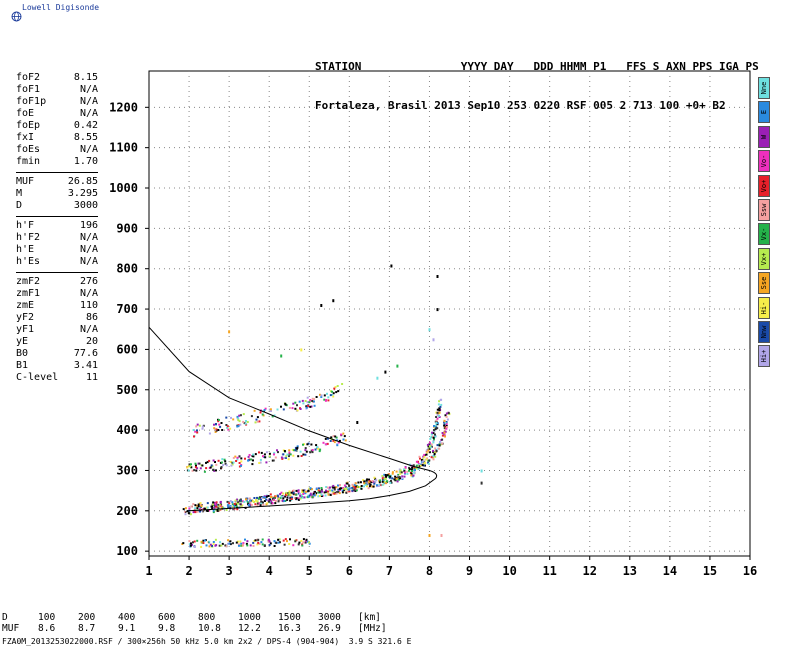 Image resolution: width=800 pixels, height=650 pixels. What do you see at coordinates (57, 282) in the screenshot?
I see `param-row: zmF2 276` at bounding box center [57, 282].